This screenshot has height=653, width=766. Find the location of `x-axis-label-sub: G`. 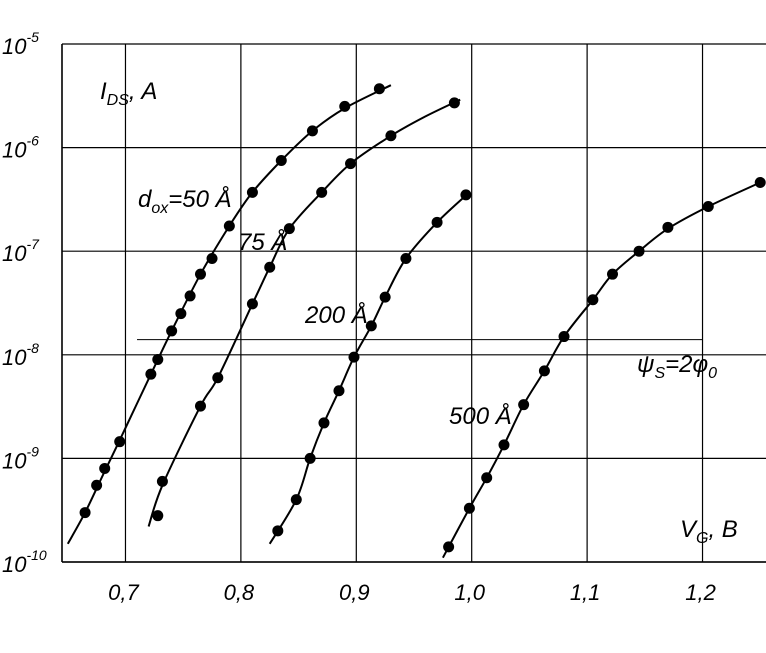

x-axis-label-sub: G is located at coordinates (702, 538).